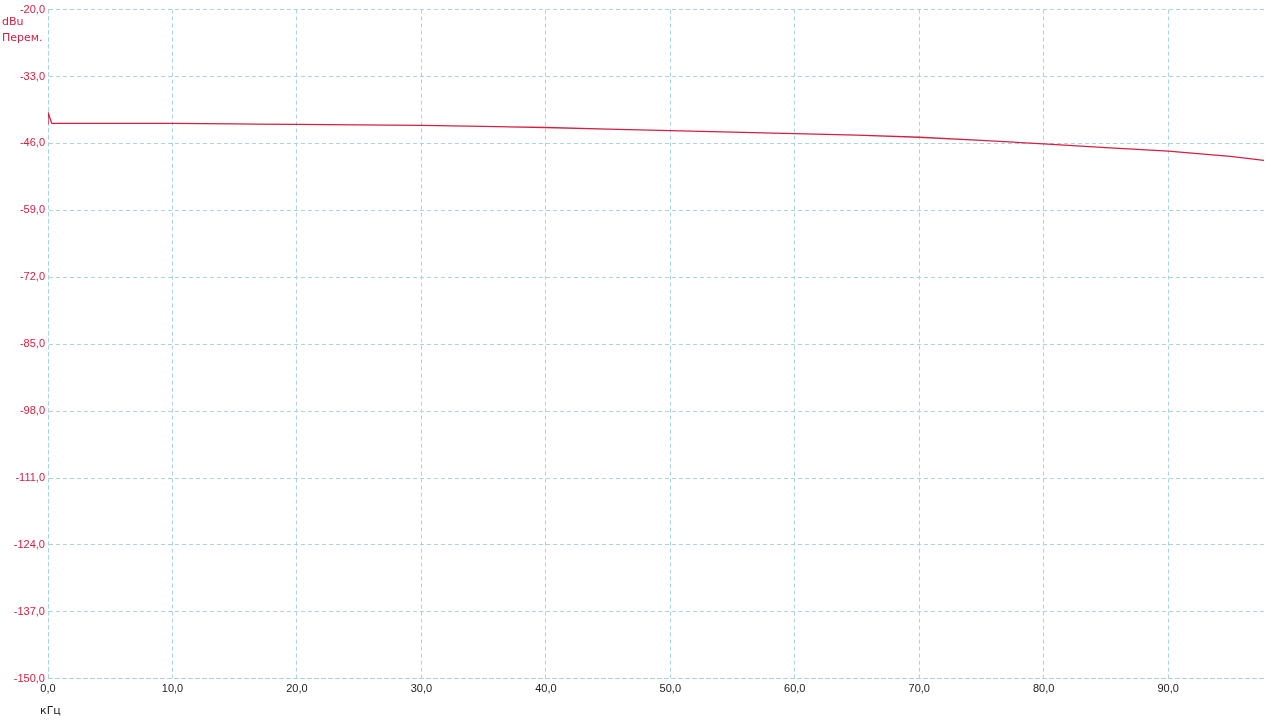  Describe the element at coordinates (30, 477) in the screenshot. I see `y-tick-label: -111,0` at that location.